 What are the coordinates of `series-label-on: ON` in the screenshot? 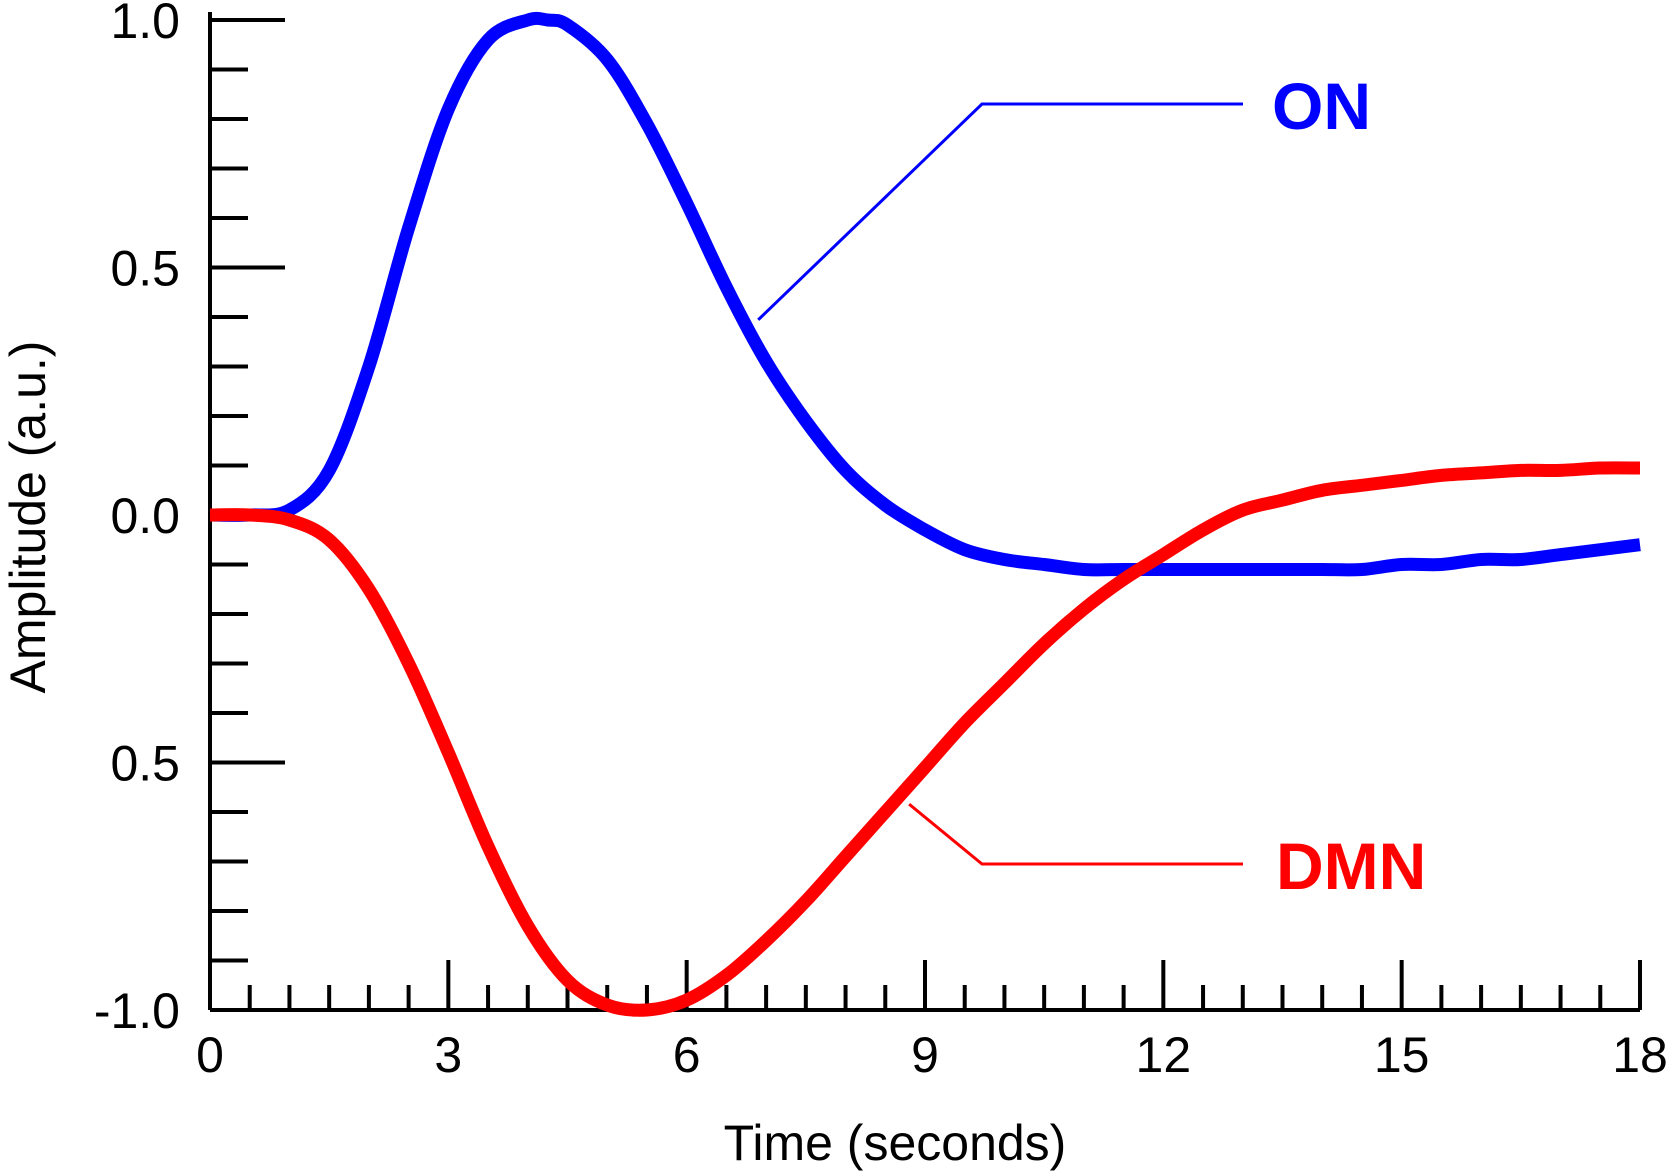 It's located at (1321, 106).